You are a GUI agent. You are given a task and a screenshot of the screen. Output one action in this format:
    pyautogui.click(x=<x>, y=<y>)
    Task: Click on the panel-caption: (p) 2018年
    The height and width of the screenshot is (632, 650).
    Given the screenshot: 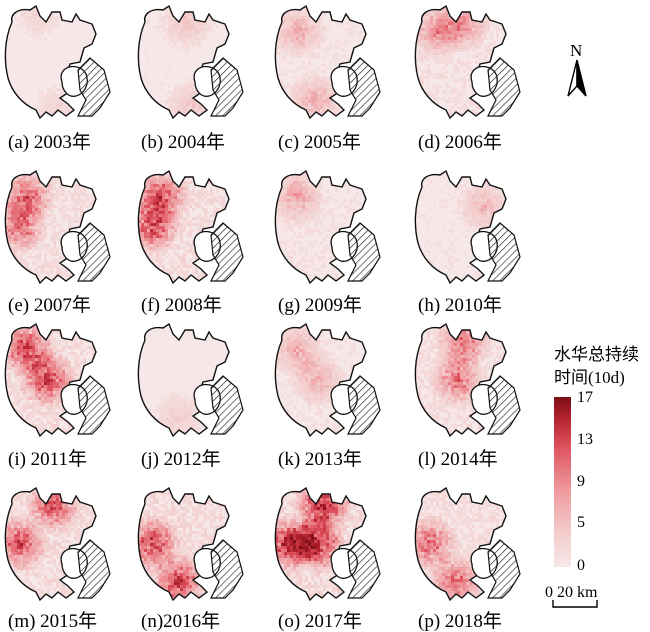 What is the action you would take?
    pyautogui.click(x=460, y=621)
    